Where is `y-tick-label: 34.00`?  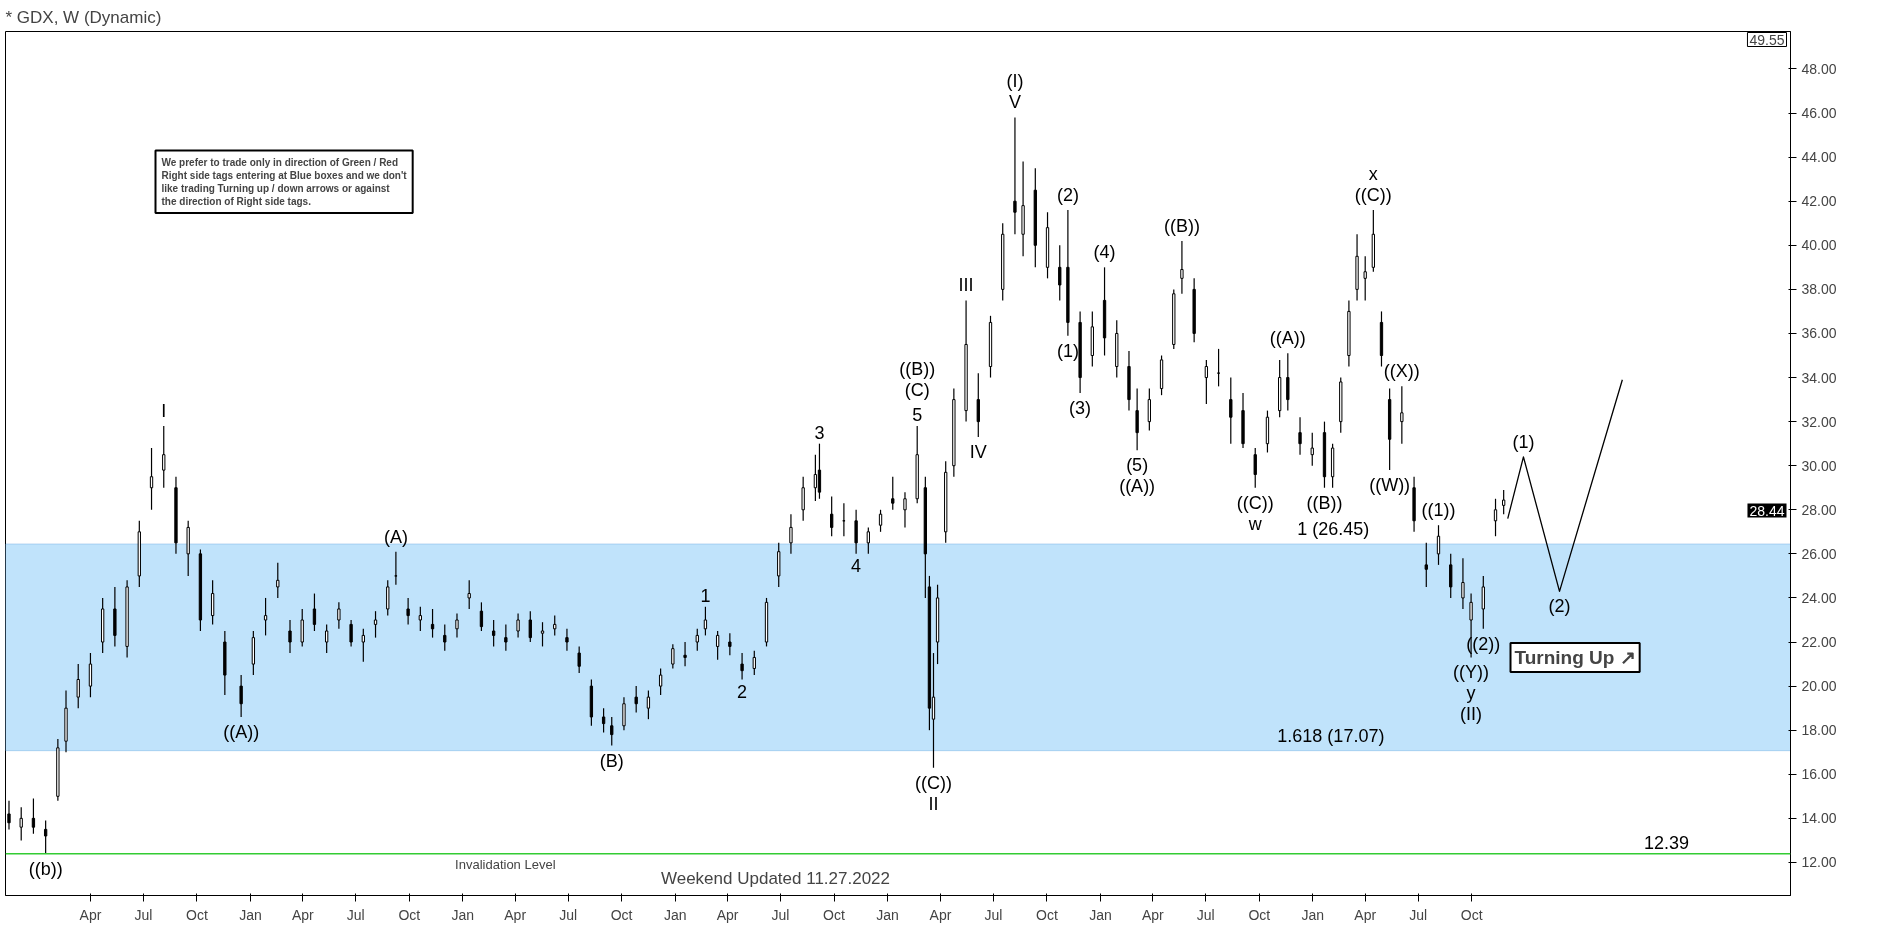 y-tick-label: 34.00 is located at coordinates (1819, 377).